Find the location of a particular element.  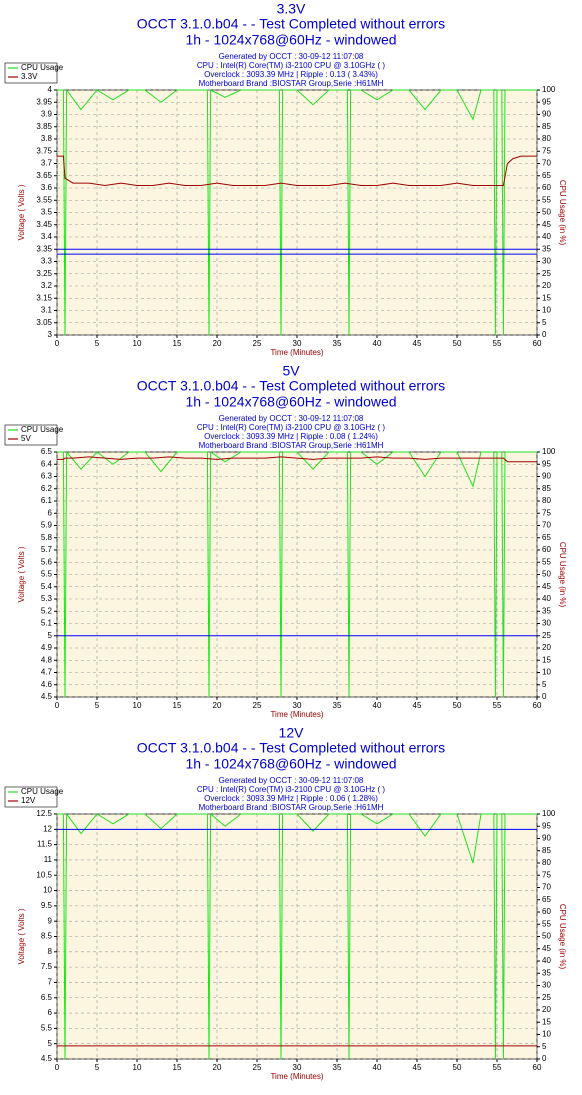

y-tick-label: 6.3 is located at coordinates (47, 476).